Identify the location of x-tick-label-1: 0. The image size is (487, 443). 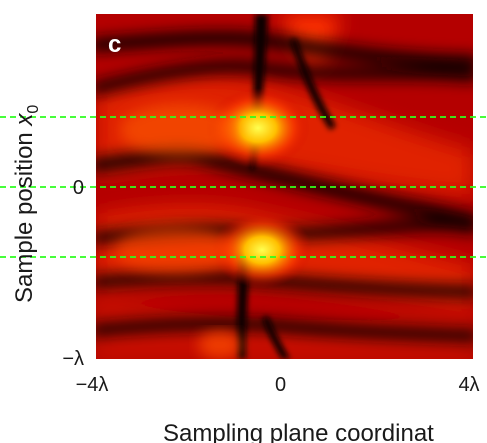
(280, 385).